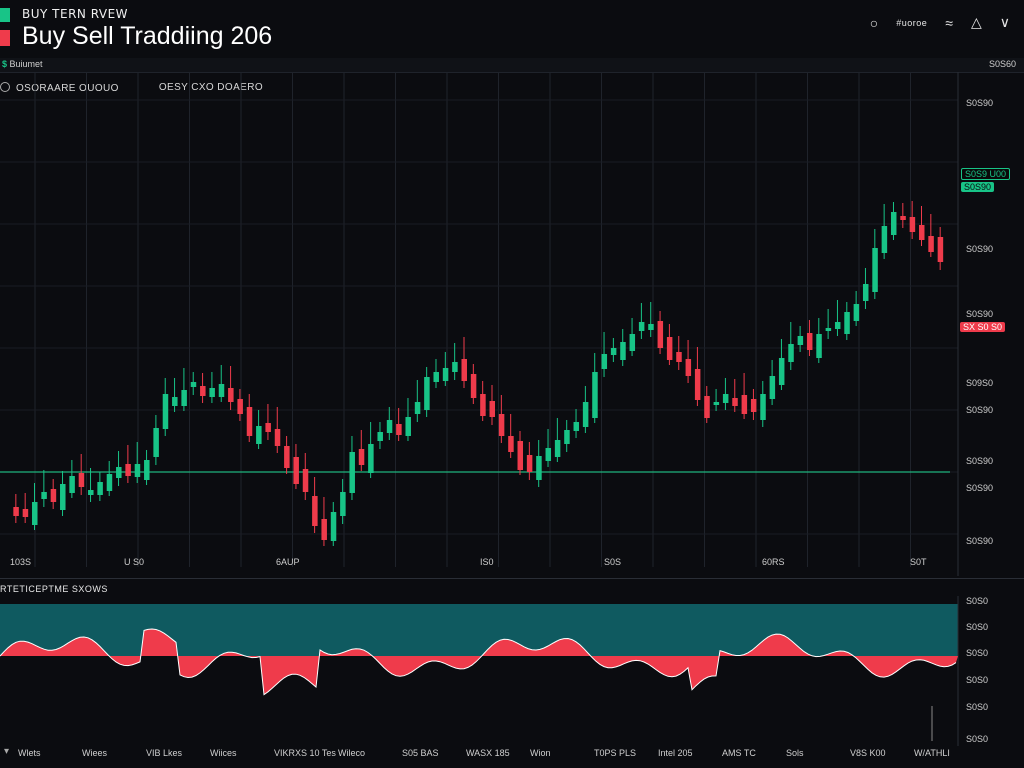  I want to click on time-label: 103S, so click(21, 562).